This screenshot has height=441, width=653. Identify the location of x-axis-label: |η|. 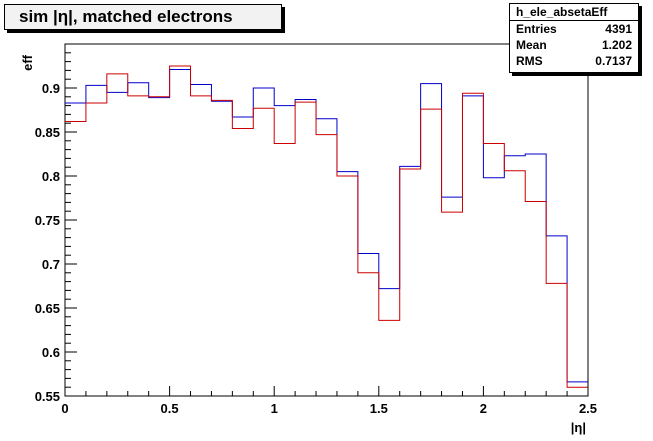
(578, 427).